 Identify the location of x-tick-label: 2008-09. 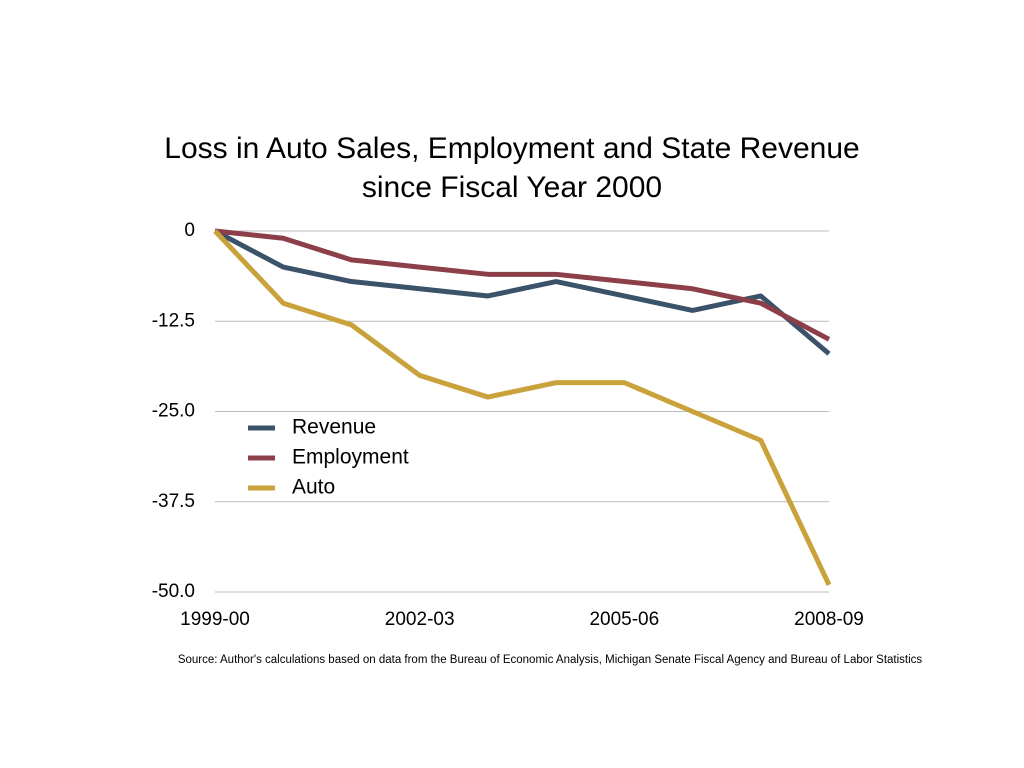
(829, 619).